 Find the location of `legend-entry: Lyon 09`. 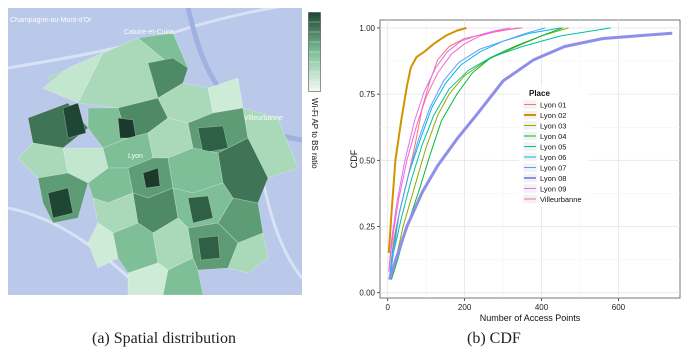

legend-entry: Lyon 09 is located at coordinates (553, 189).